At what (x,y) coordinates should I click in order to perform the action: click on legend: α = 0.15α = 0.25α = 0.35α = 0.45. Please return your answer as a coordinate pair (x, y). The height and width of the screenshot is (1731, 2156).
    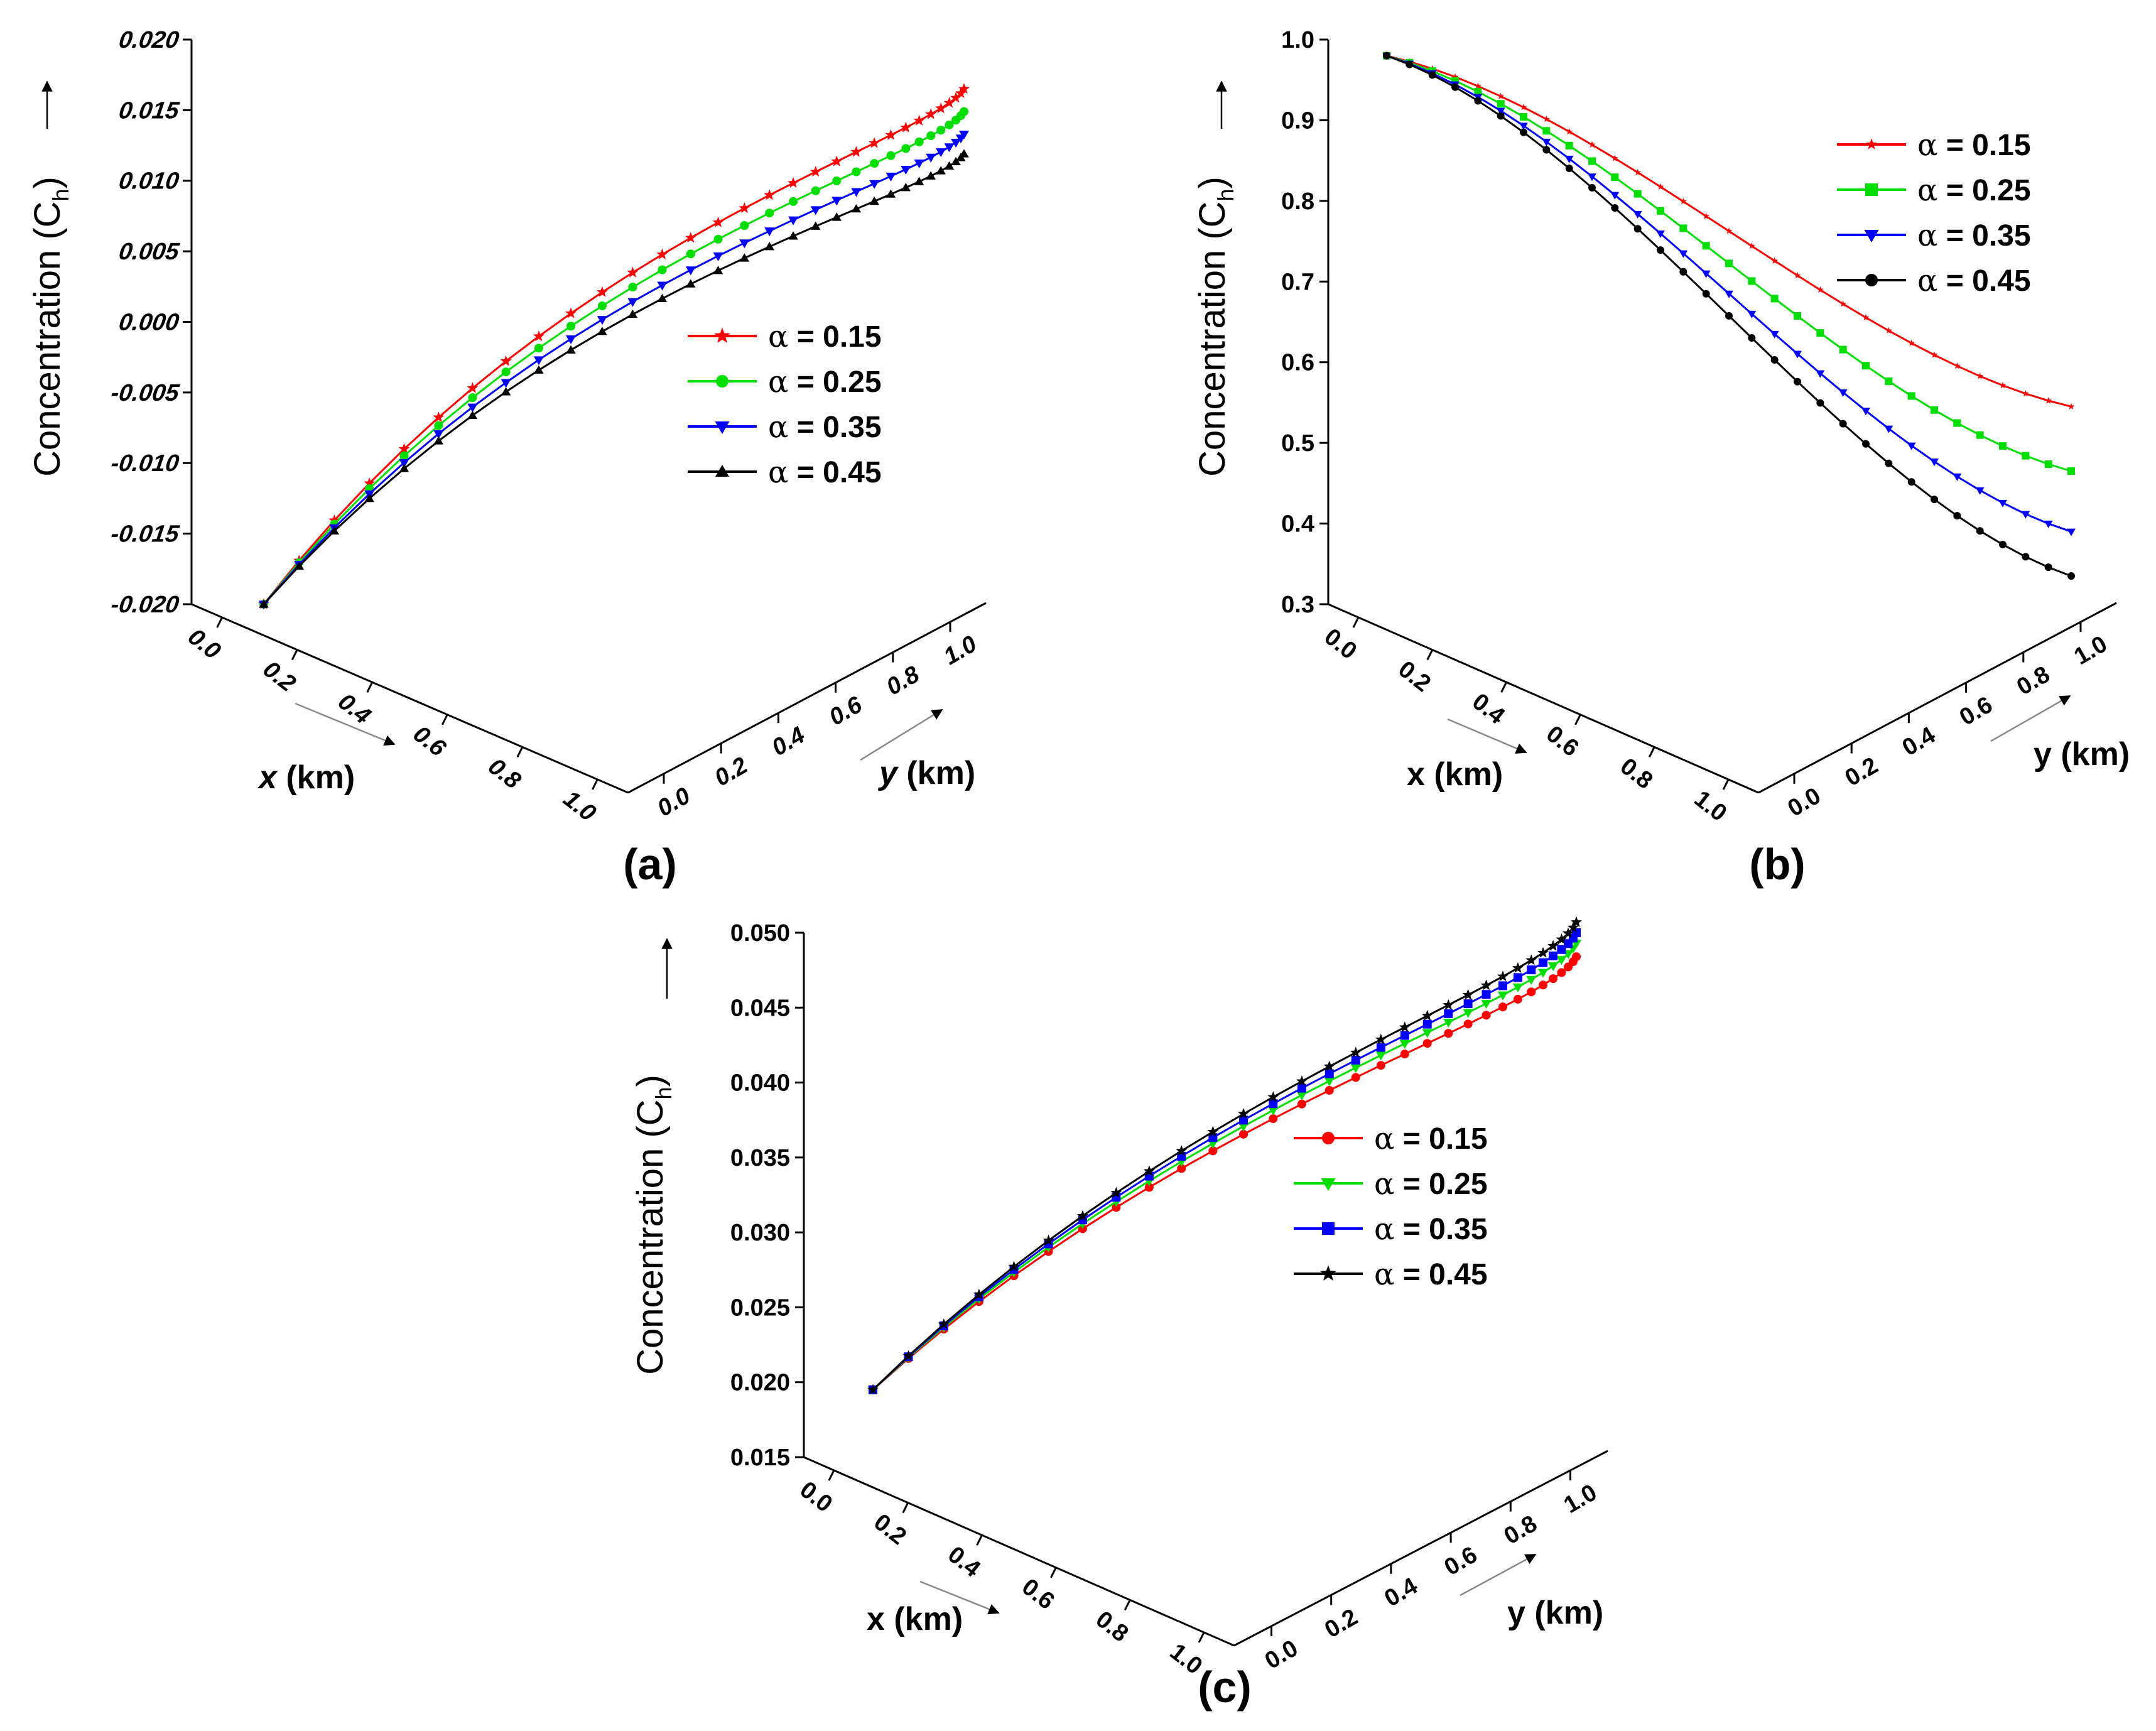
    Looking at the image, I should click on (785, 404).